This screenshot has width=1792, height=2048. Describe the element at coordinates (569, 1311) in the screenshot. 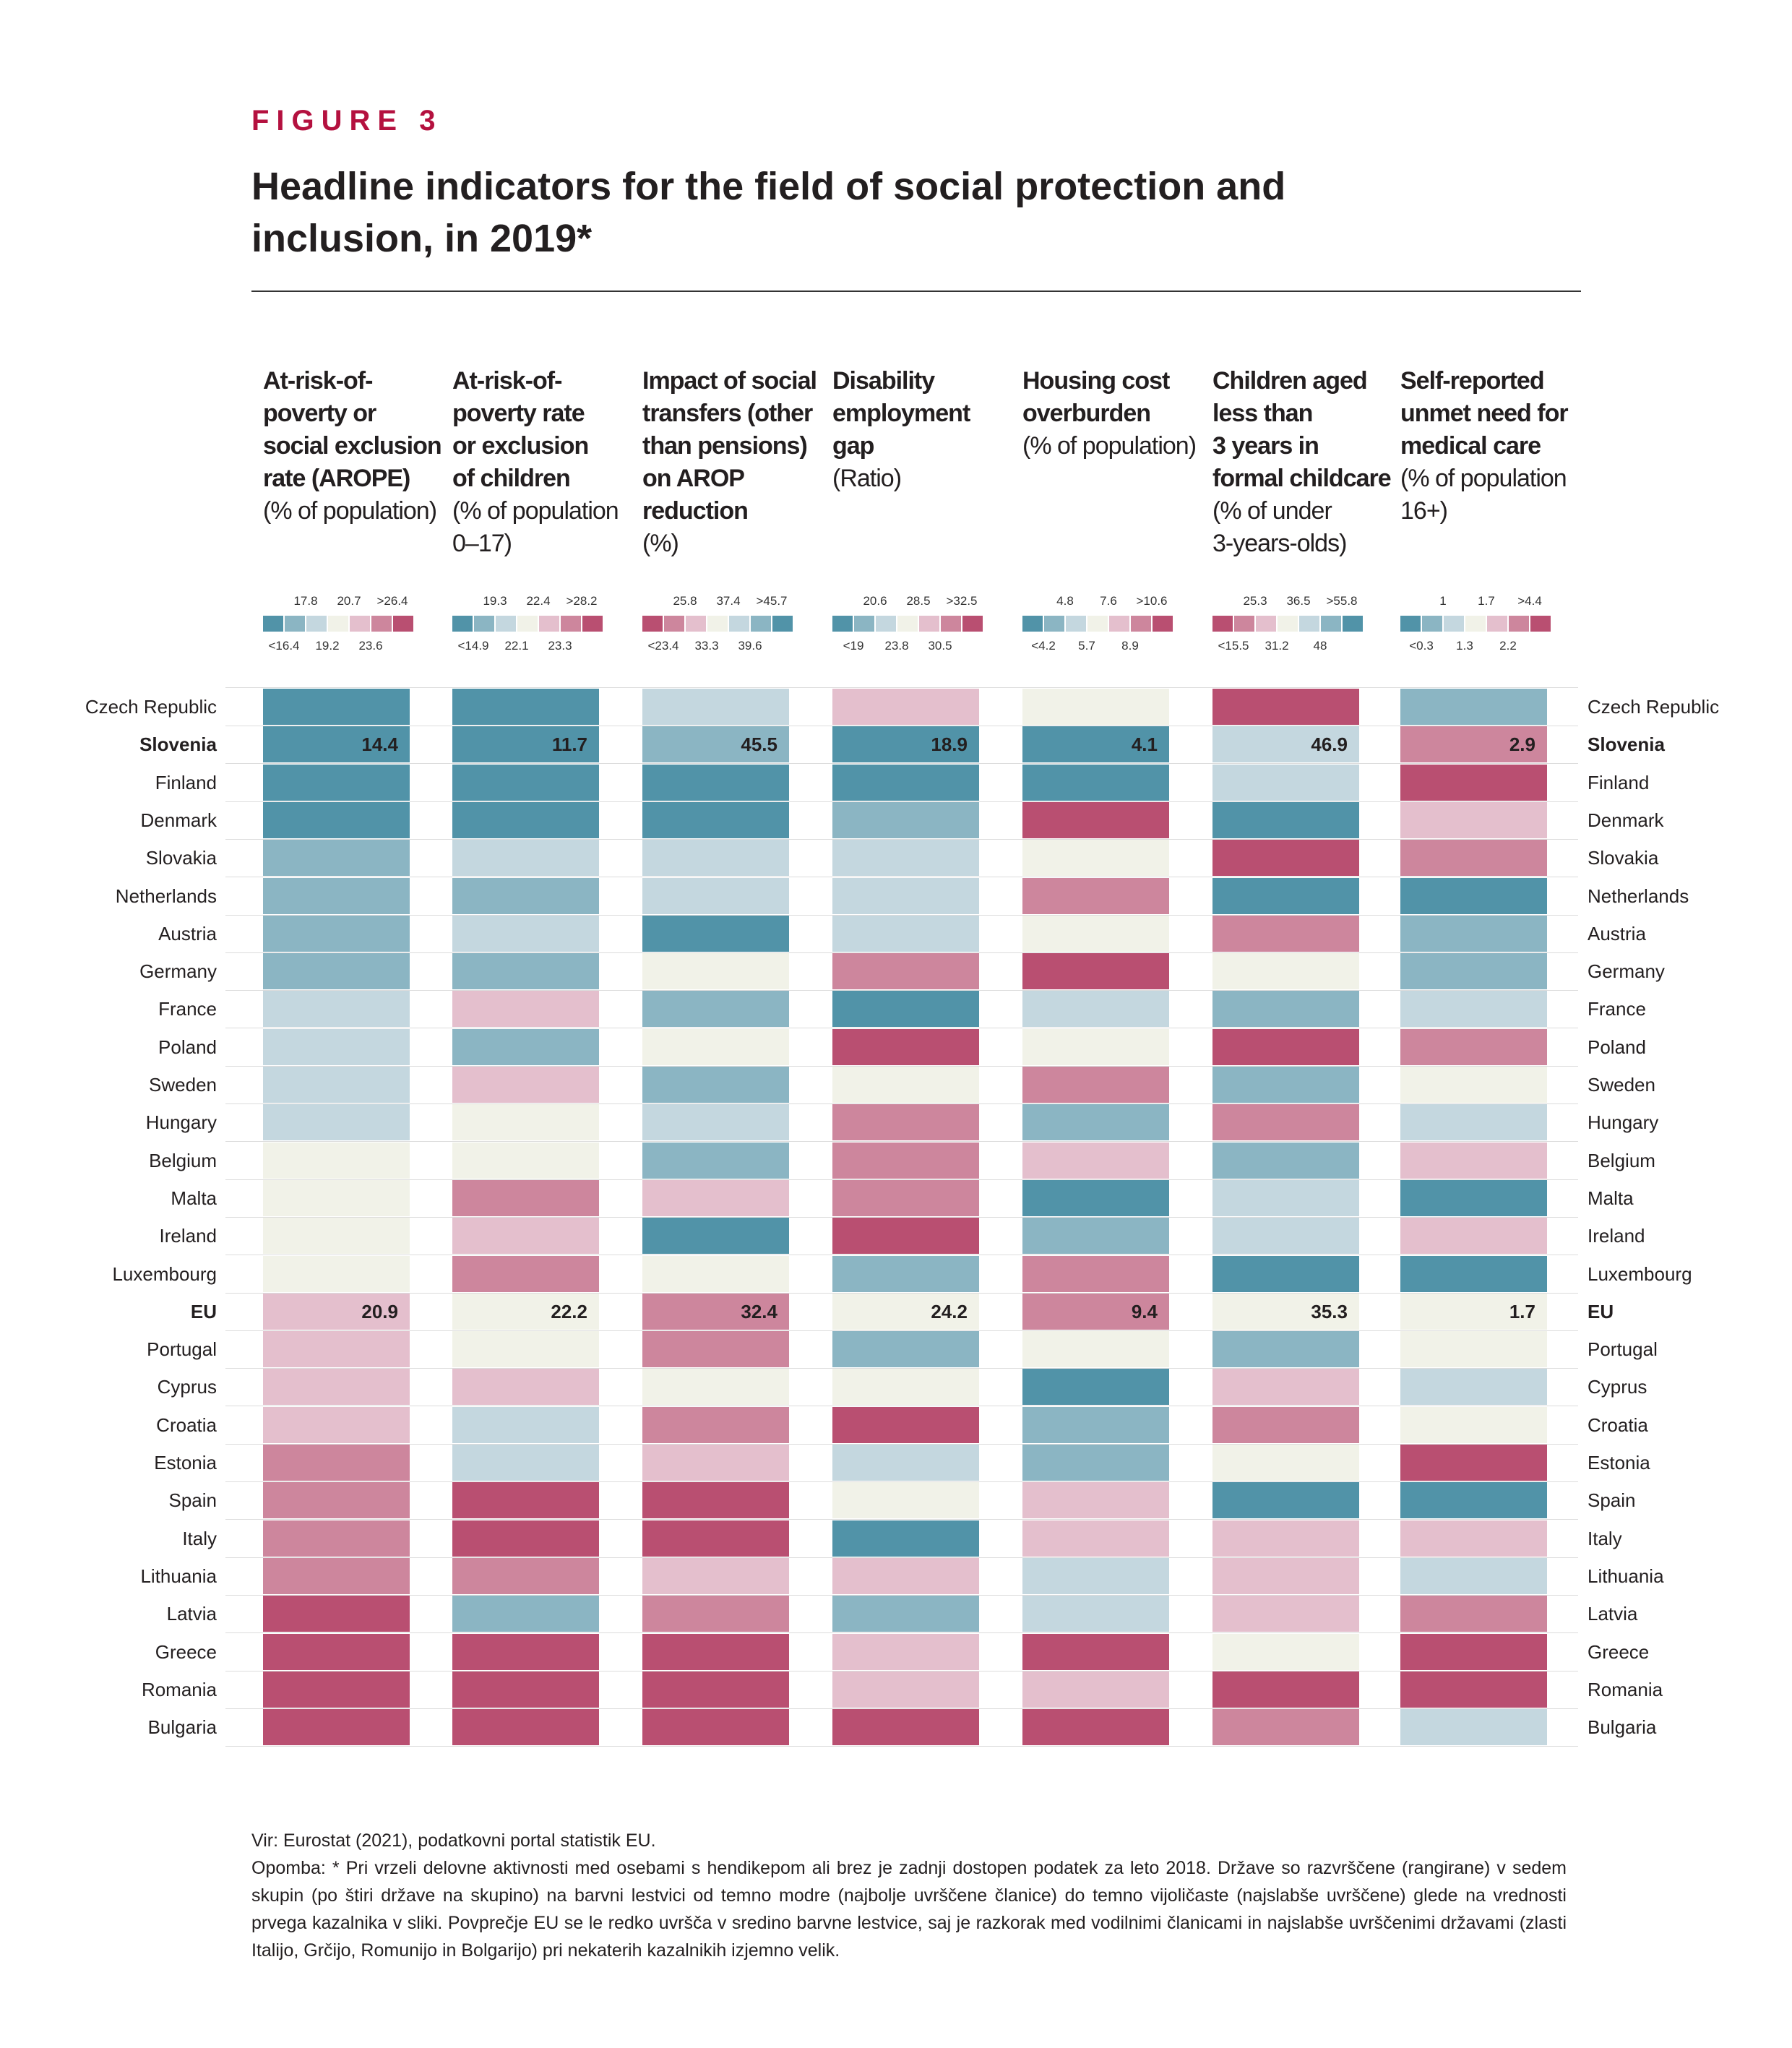

I see `cell-value-label: 22.2` at that location.